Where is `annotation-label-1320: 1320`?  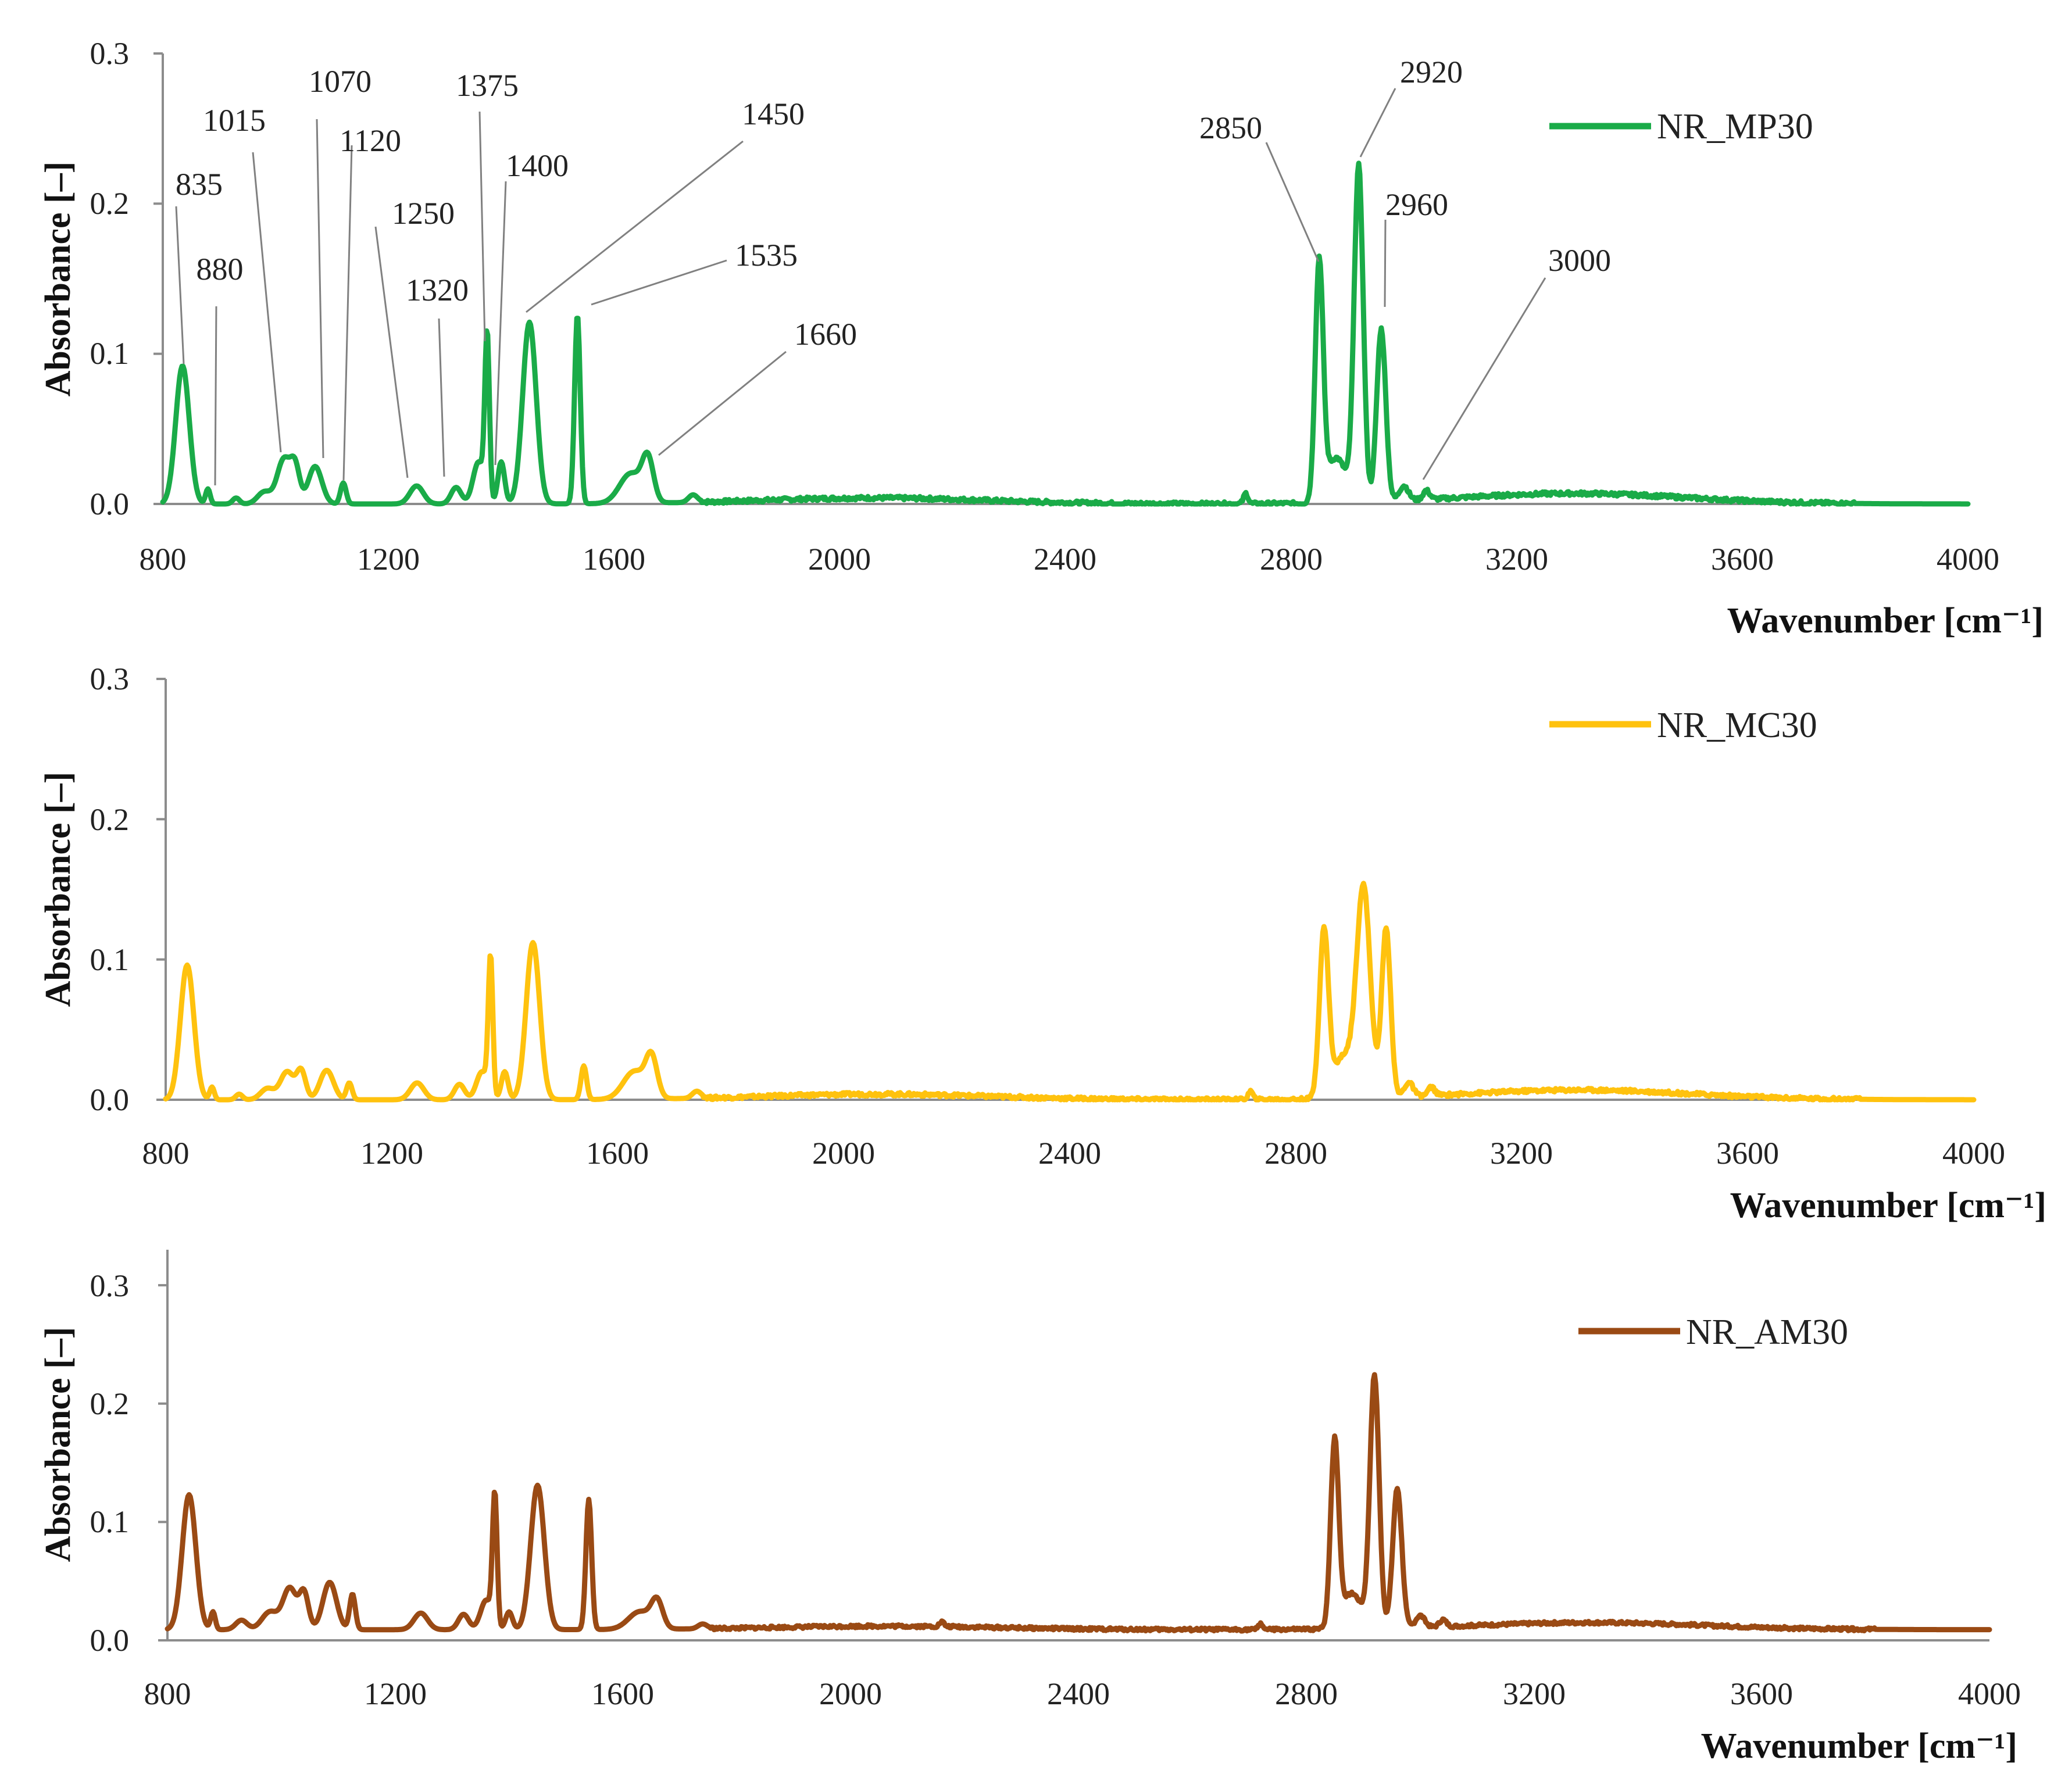
annotation-label-1320: 1320 is located at coordinates (437, 290).